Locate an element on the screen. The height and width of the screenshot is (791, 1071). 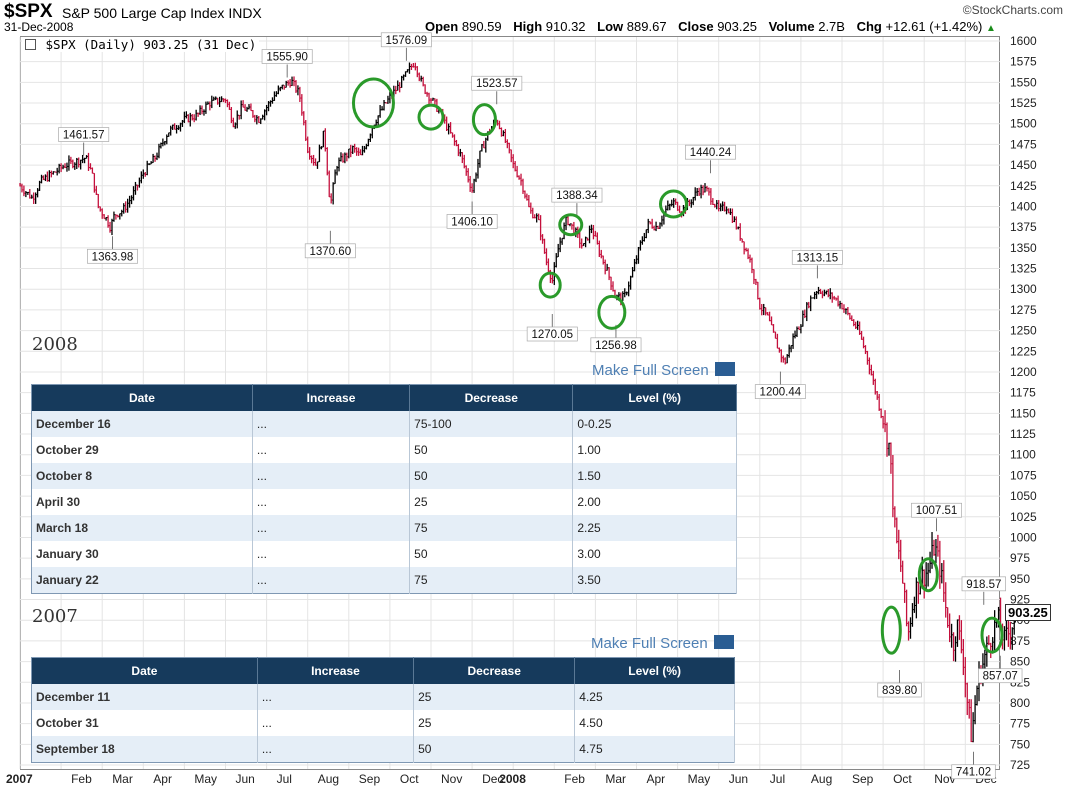
table-cell: October 8 is located at coordinates (142, 476).